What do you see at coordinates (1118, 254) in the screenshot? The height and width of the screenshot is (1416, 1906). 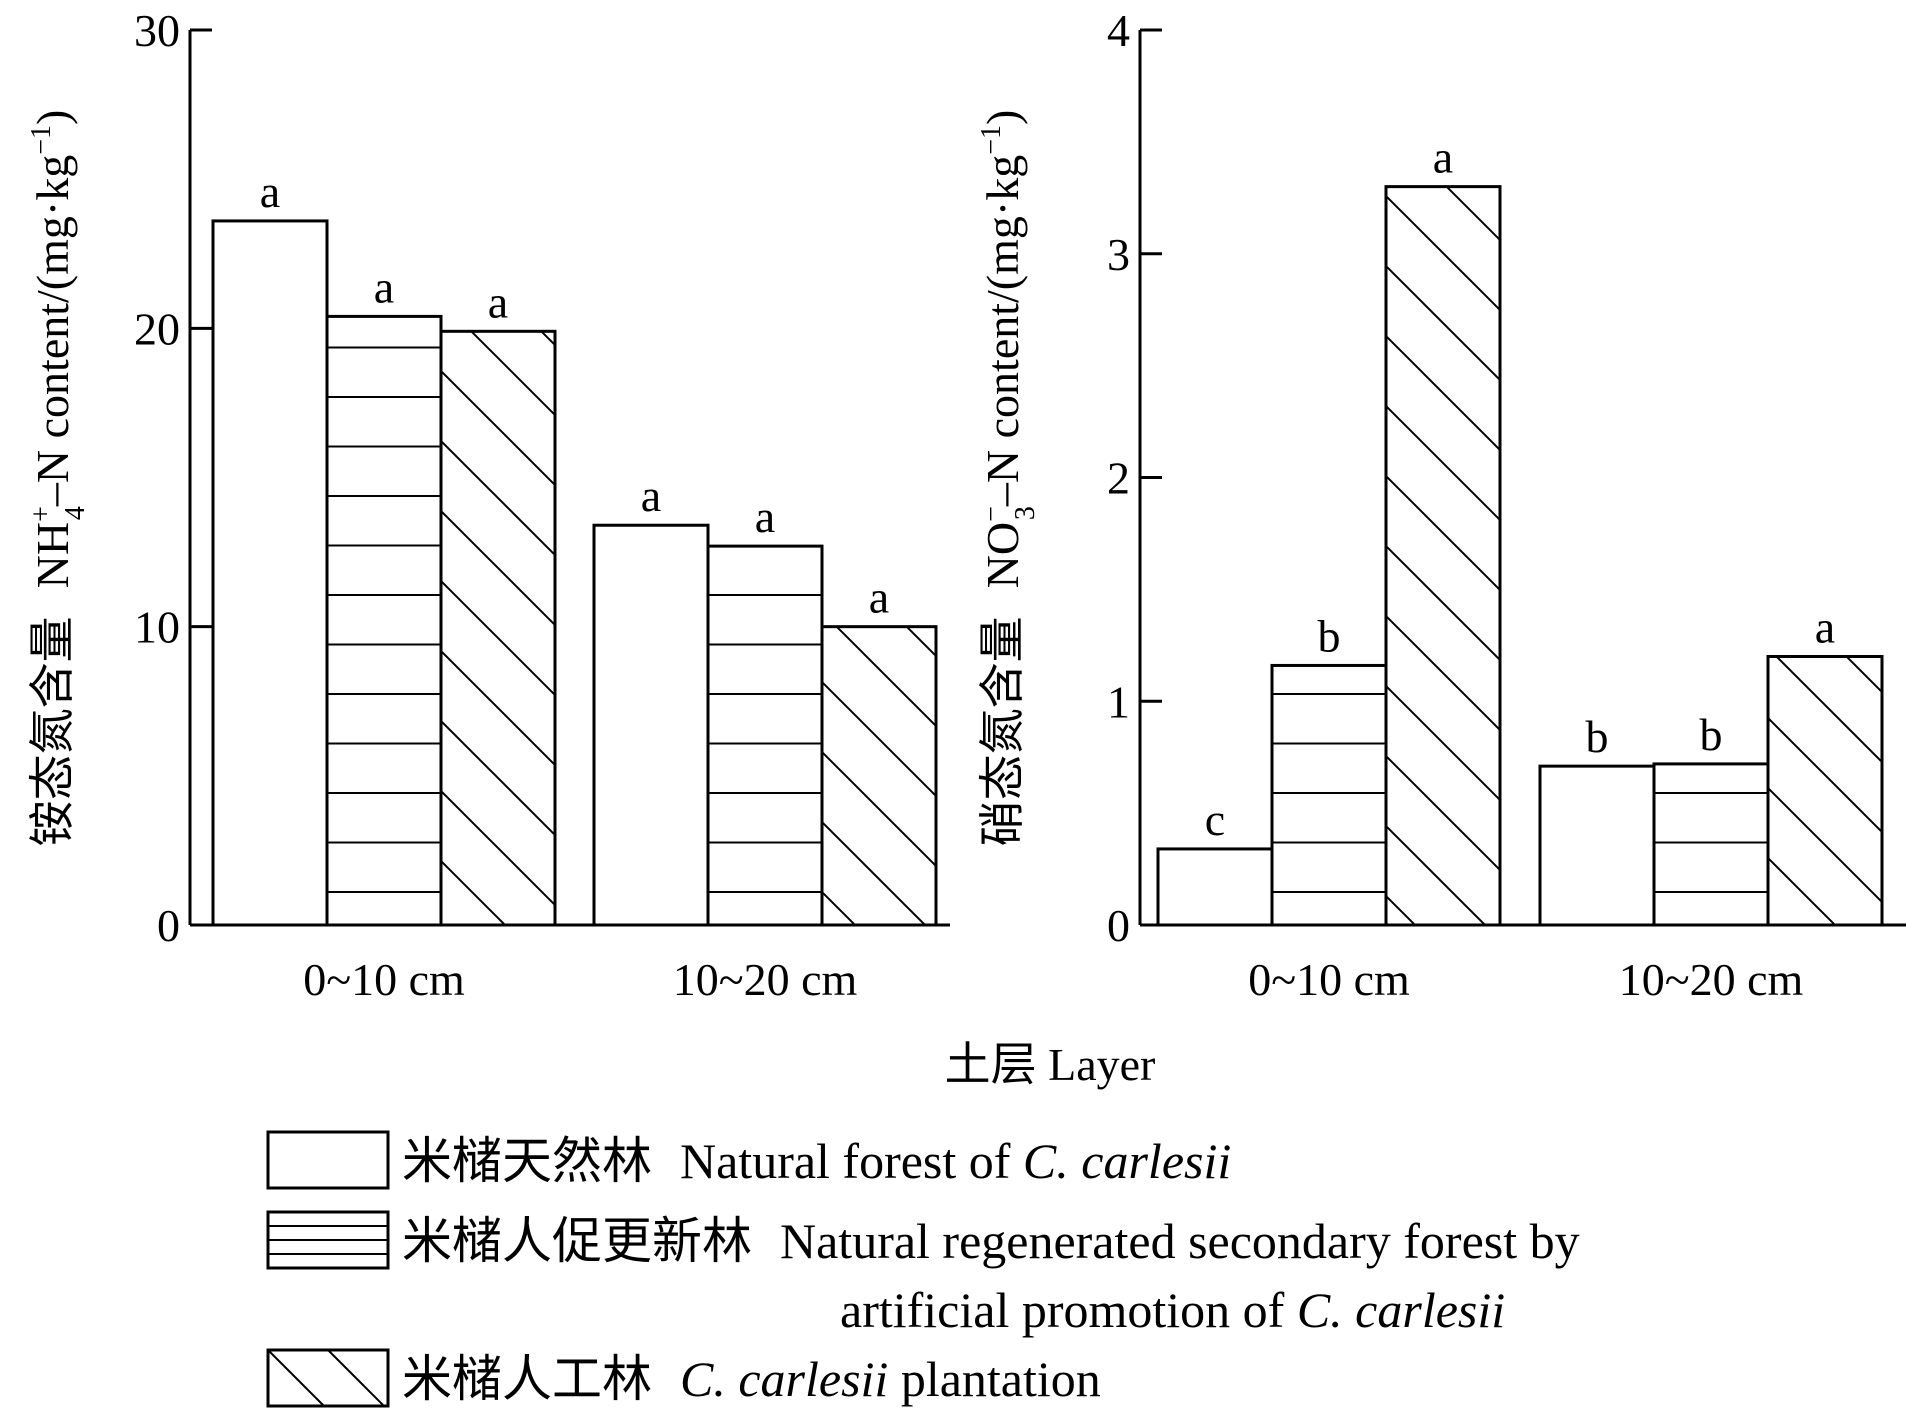 I see `y-tick-label: 3` at bounding box center [1118, 254].